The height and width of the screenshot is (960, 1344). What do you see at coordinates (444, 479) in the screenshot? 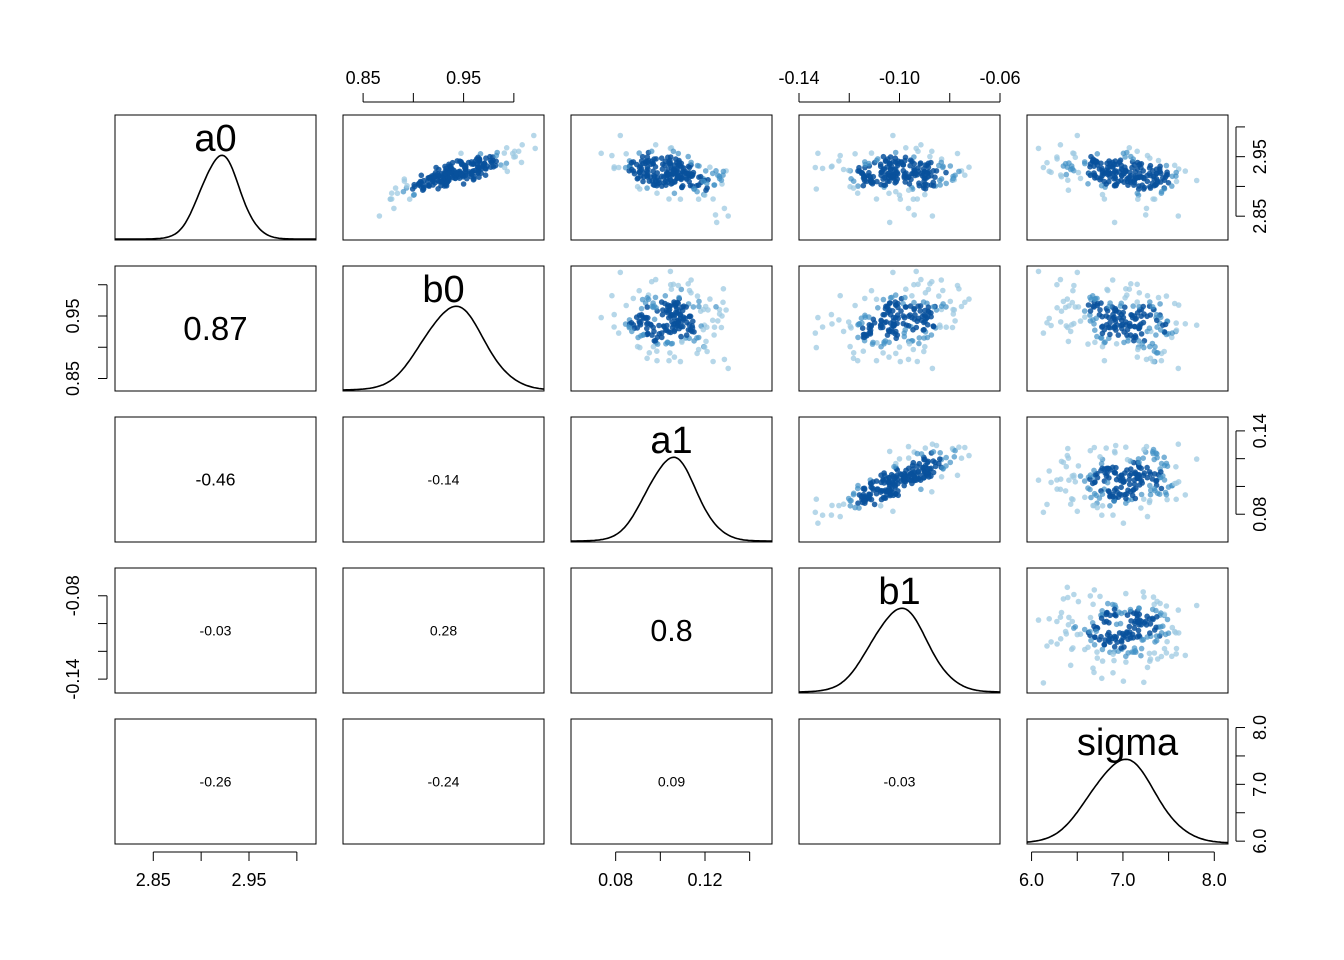
I see `correlation-label: -0.14` at bounding box center [444, 479].